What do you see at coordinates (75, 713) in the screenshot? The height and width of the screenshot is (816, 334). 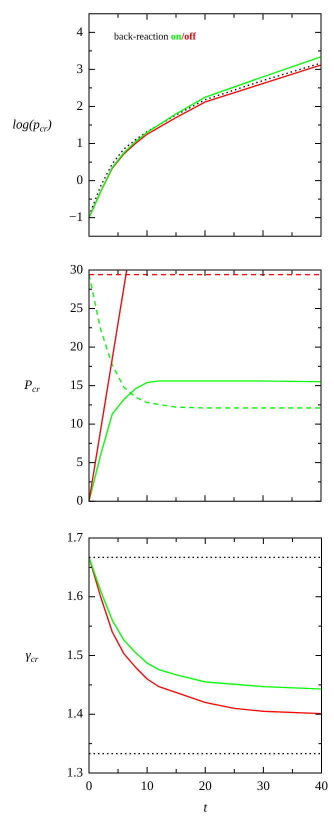 I see `y-tick-label: 1.4` at bounding box center [75, 713].